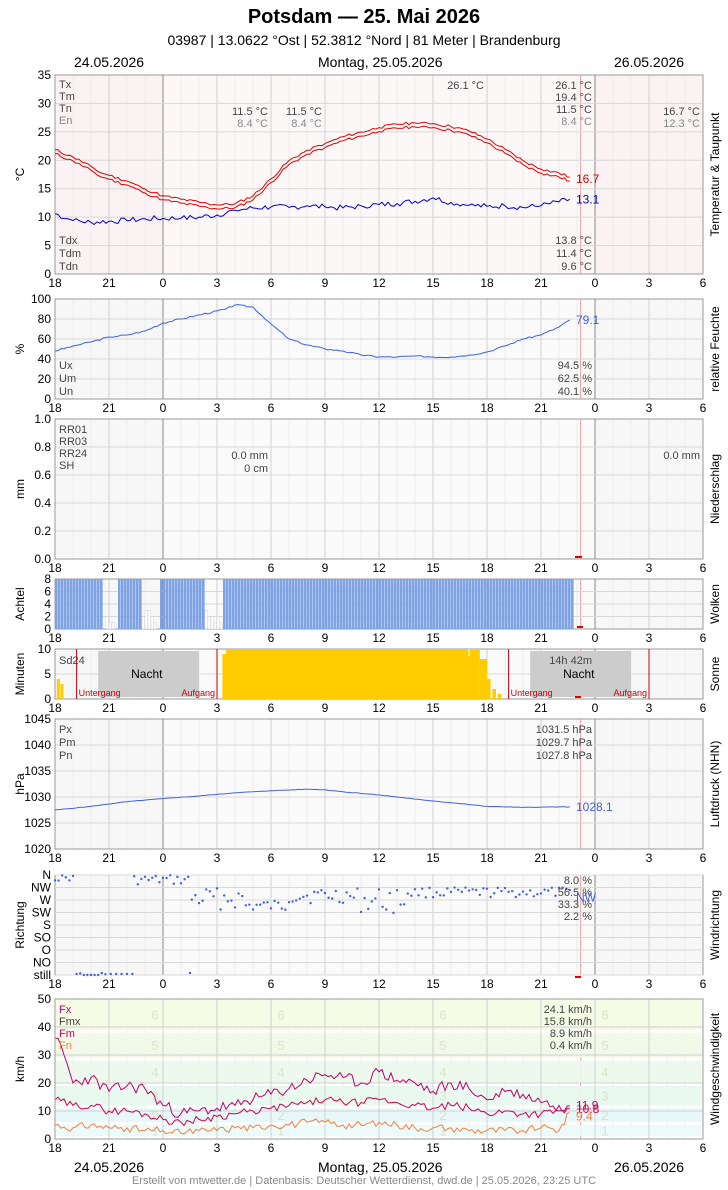 The height and width of the screenshot is (1190, 728). What do you see at coordinates (252, 124) in the screenshot?
I see `stat-prev-en: 8.4 °C` at bounding box center [252, 124].